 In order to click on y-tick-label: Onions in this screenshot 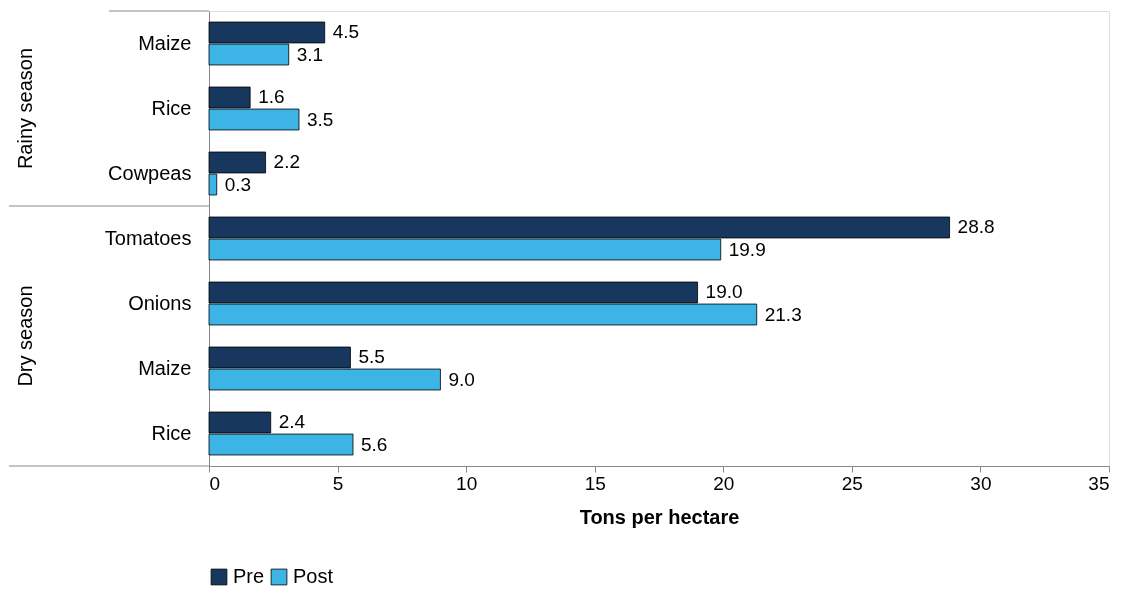, I will do `click(160, 302)`.